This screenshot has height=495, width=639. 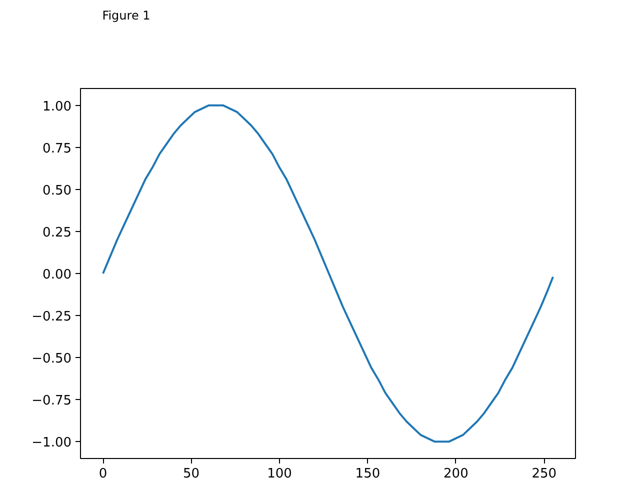 I want to click on y-tick-label: 0.00, so click(x=57, y=275).